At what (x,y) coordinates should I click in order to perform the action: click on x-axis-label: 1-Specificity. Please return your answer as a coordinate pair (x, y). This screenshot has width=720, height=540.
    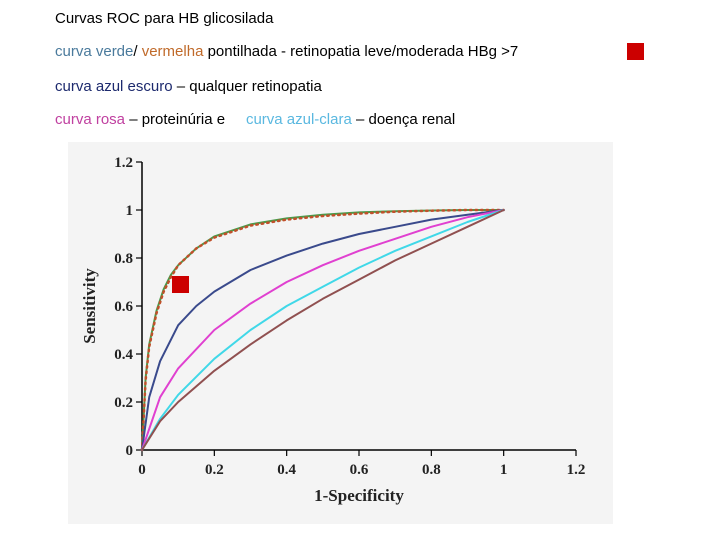
    Looking at the image, I should click on (359, 495).